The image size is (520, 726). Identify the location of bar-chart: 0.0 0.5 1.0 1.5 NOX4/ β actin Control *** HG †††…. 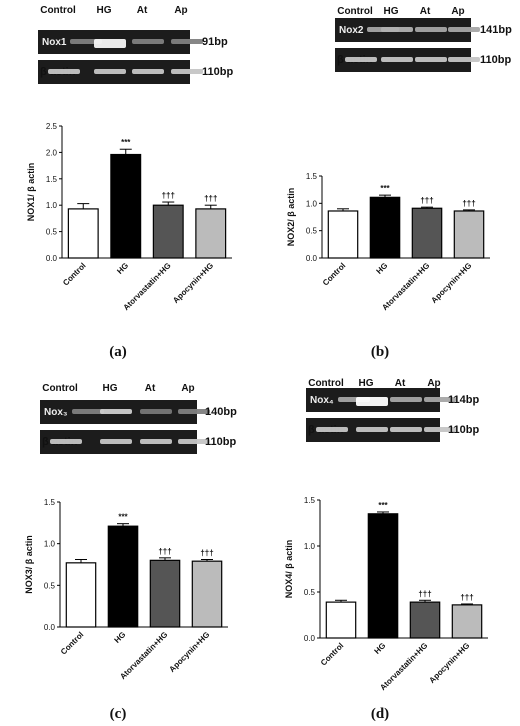
(386, 594).